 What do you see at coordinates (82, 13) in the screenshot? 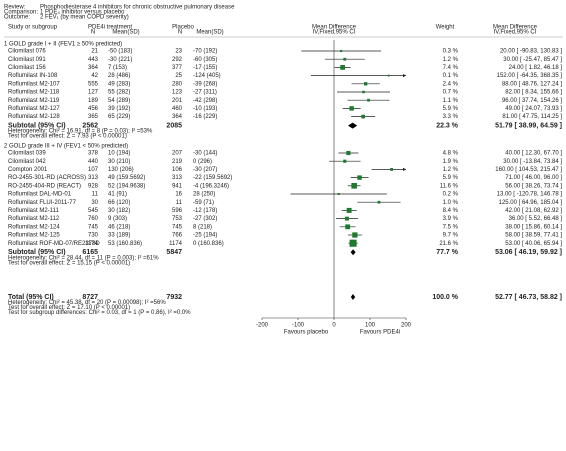
I see `header-text: 1 PDE₄ inhibitor versus placebo` at bounding box center [82, 13].